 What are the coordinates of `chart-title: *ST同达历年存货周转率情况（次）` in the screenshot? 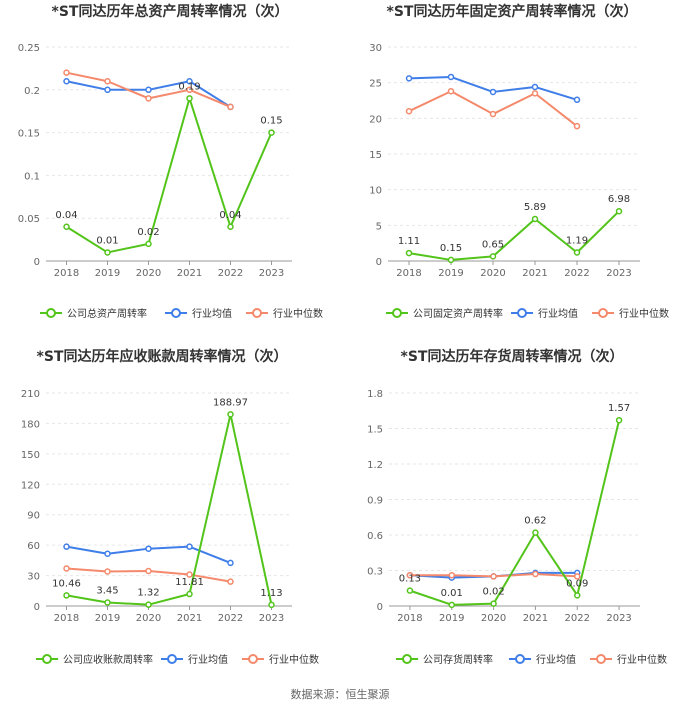 It's located at (512, 356).